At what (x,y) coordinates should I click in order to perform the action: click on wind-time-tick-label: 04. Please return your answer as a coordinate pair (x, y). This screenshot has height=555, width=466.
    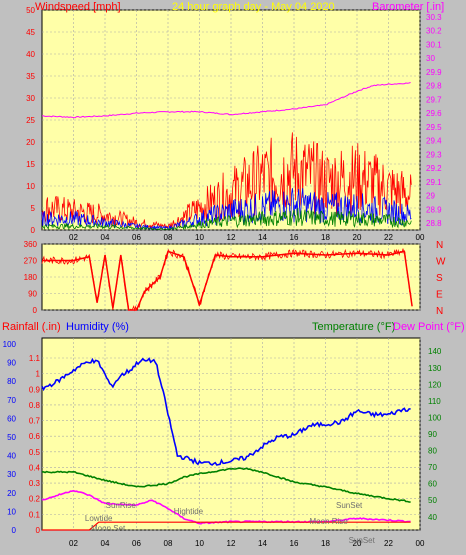
    Looking at the image, I should click on (105, 237).